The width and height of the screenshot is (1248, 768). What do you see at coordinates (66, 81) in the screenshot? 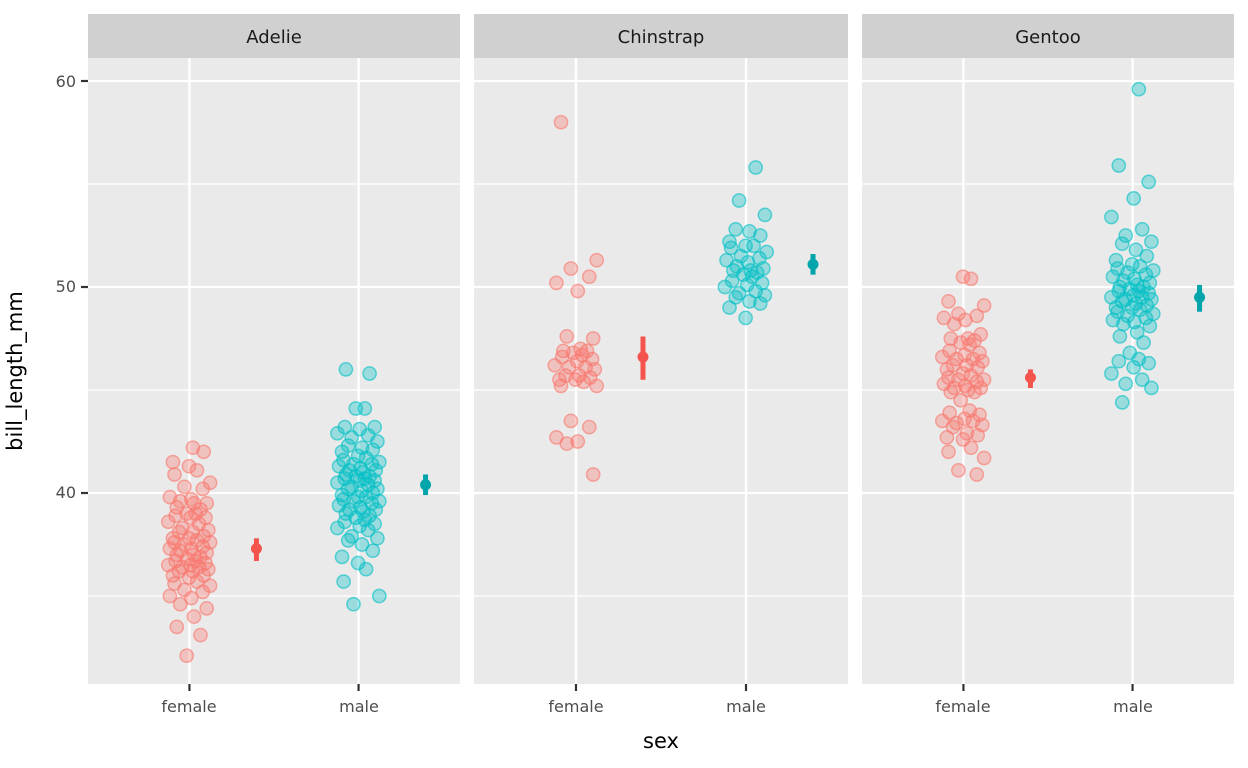
I see `y-tick-label-60: 60` at bounding box center [66, 81].